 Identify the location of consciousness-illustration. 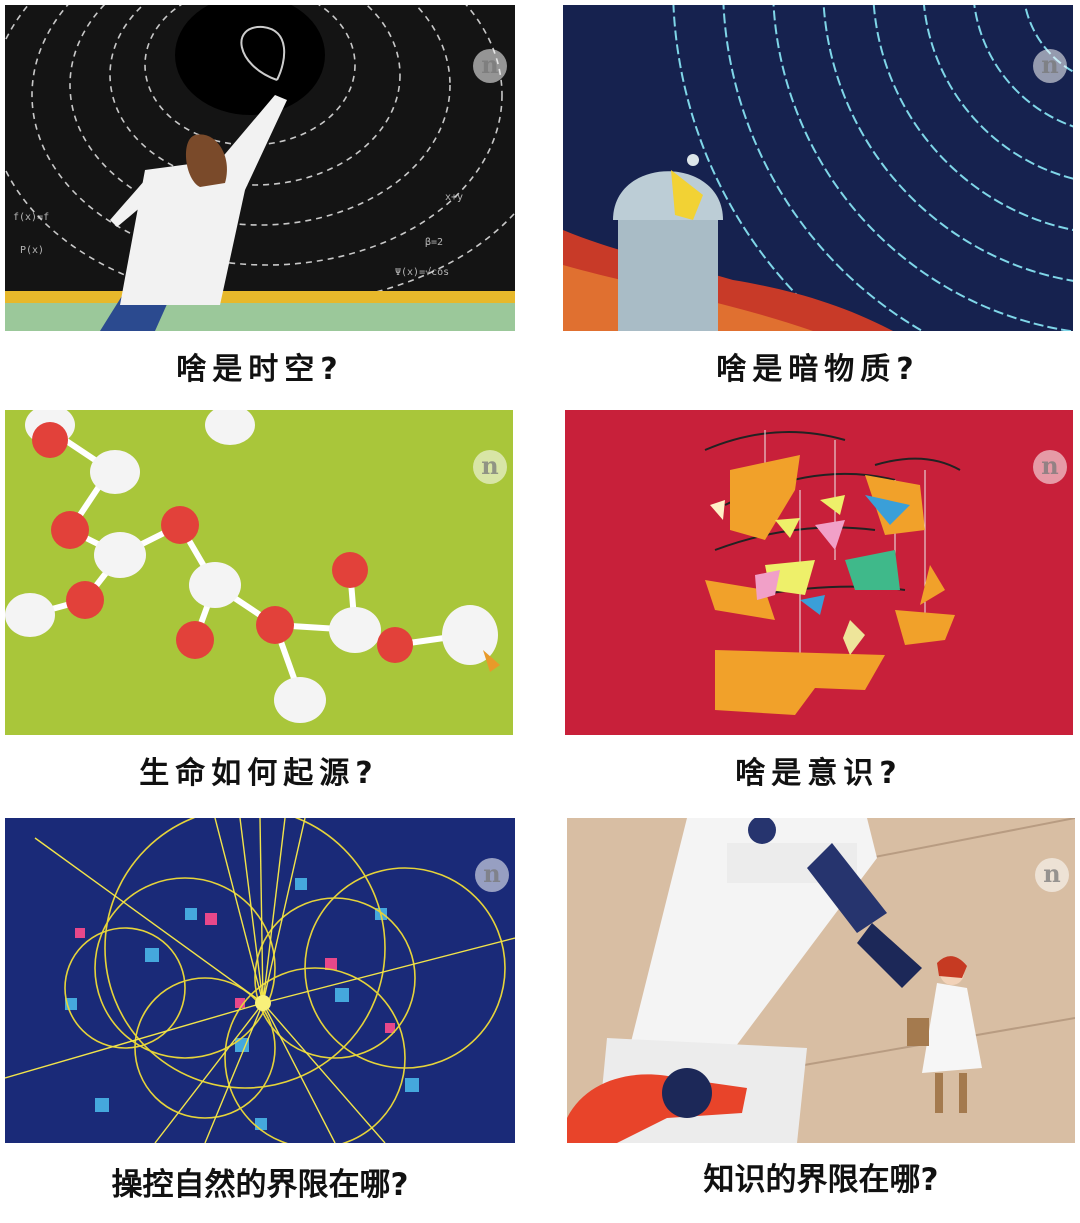
(819, 572).